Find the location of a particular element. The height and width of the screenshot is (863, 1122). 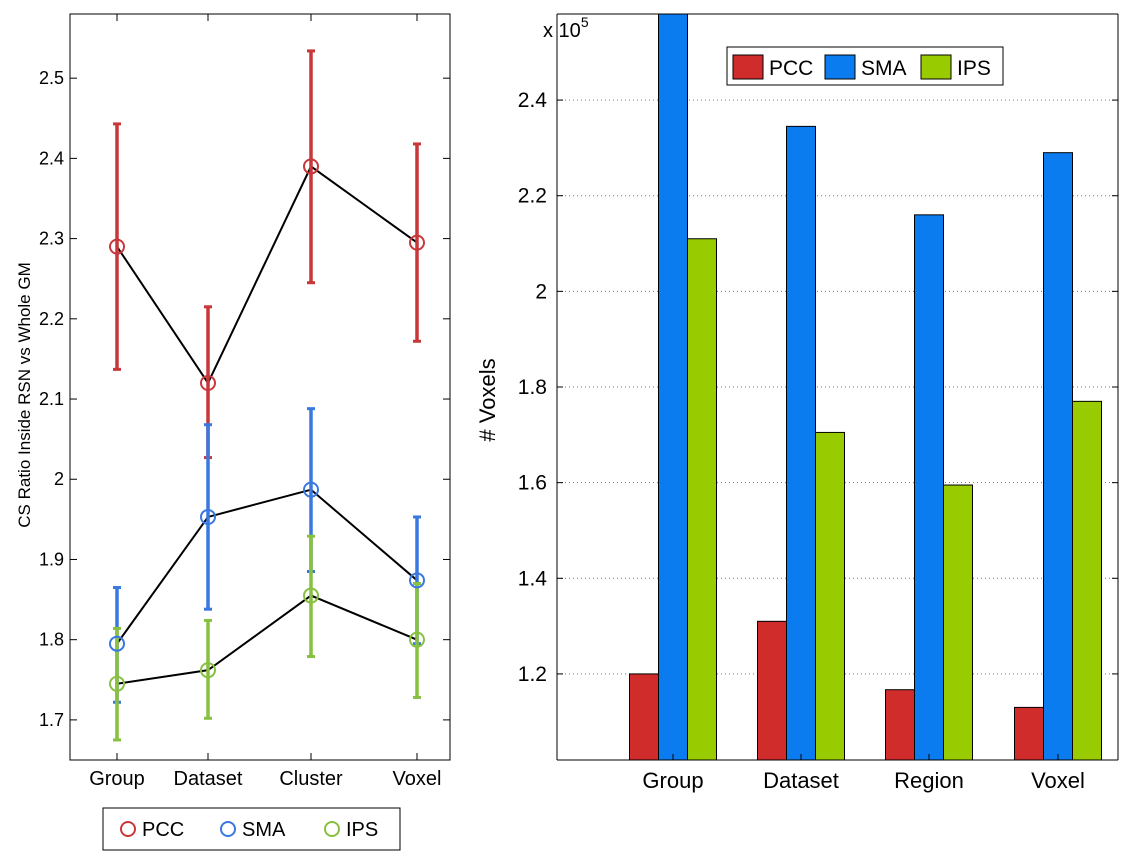

legend-marker-ips is located at coordinates (332, 829).